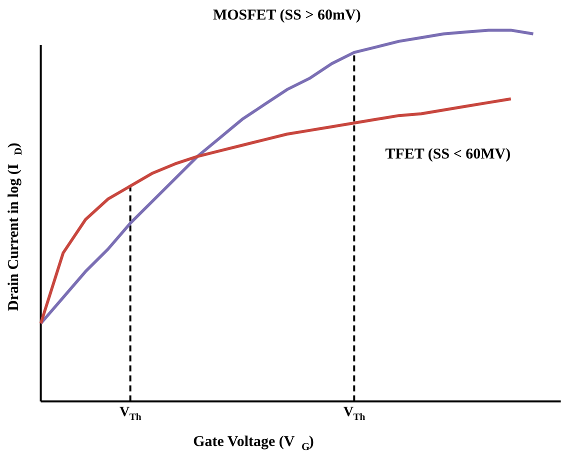 This screenshot has width=567, height=464. I want to click on series-label: MOSFET (SS > 60mV), so click(286, 15).